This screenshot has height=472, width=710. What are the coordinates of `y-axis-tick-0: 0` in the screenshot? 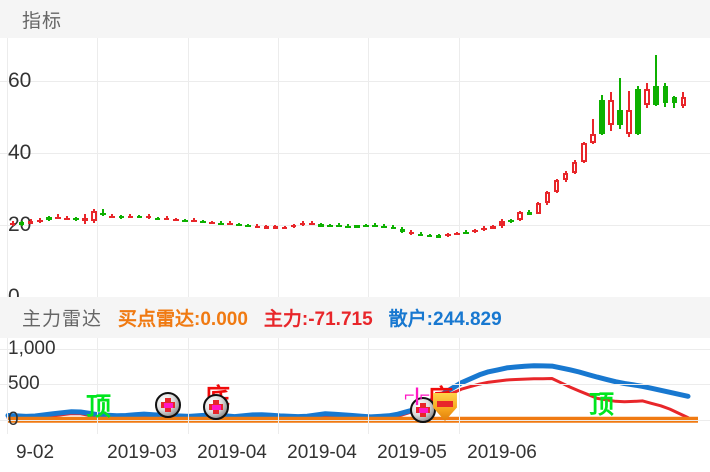 It's located at (14, 291).